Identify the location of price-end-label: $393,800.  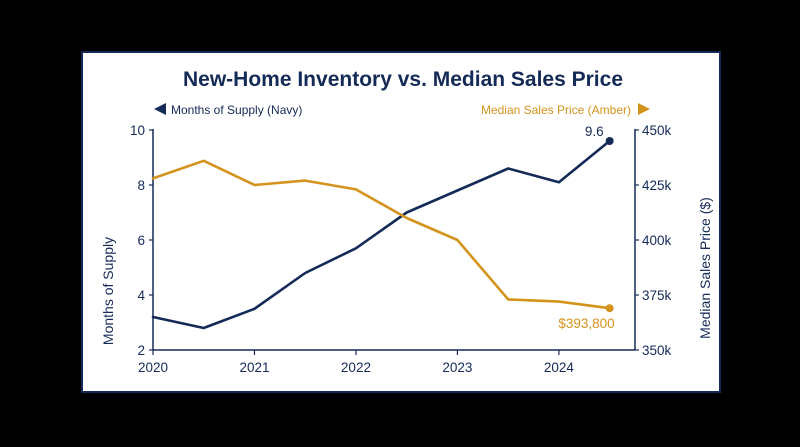
(586, 323).